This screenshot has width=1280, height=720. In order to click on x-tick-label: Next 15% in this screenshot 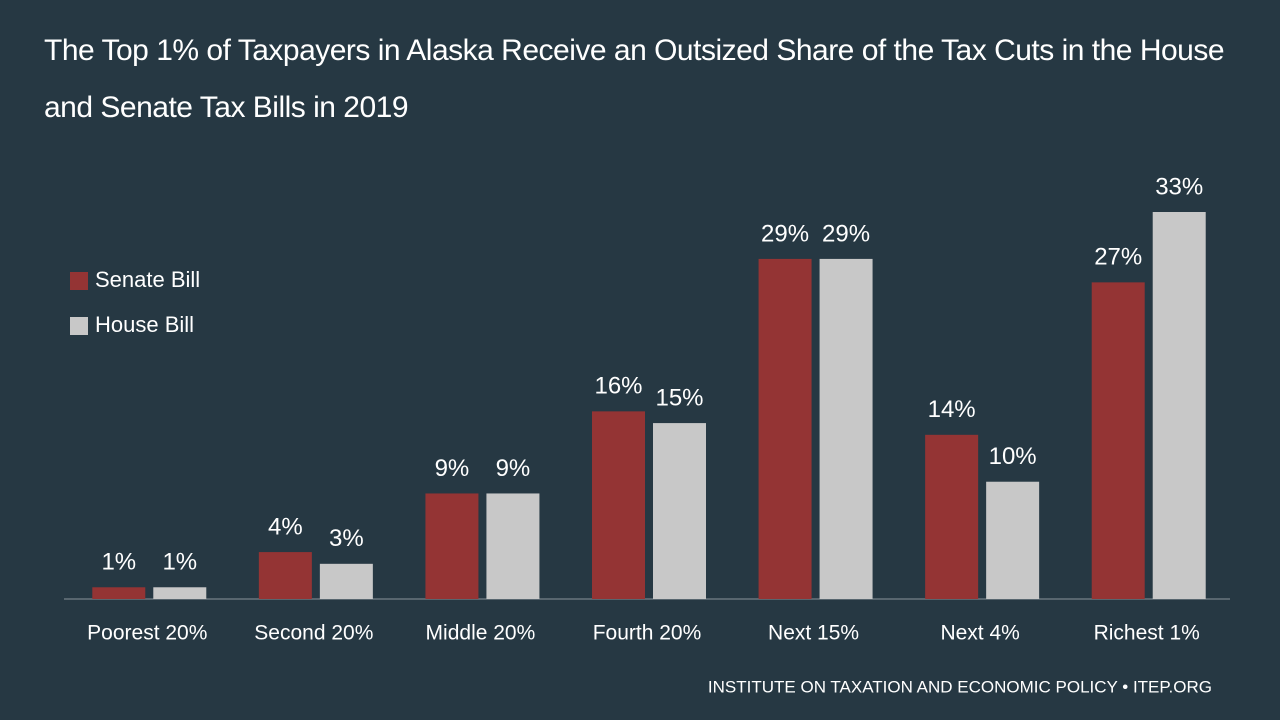, I will do `click(813, 633)`.